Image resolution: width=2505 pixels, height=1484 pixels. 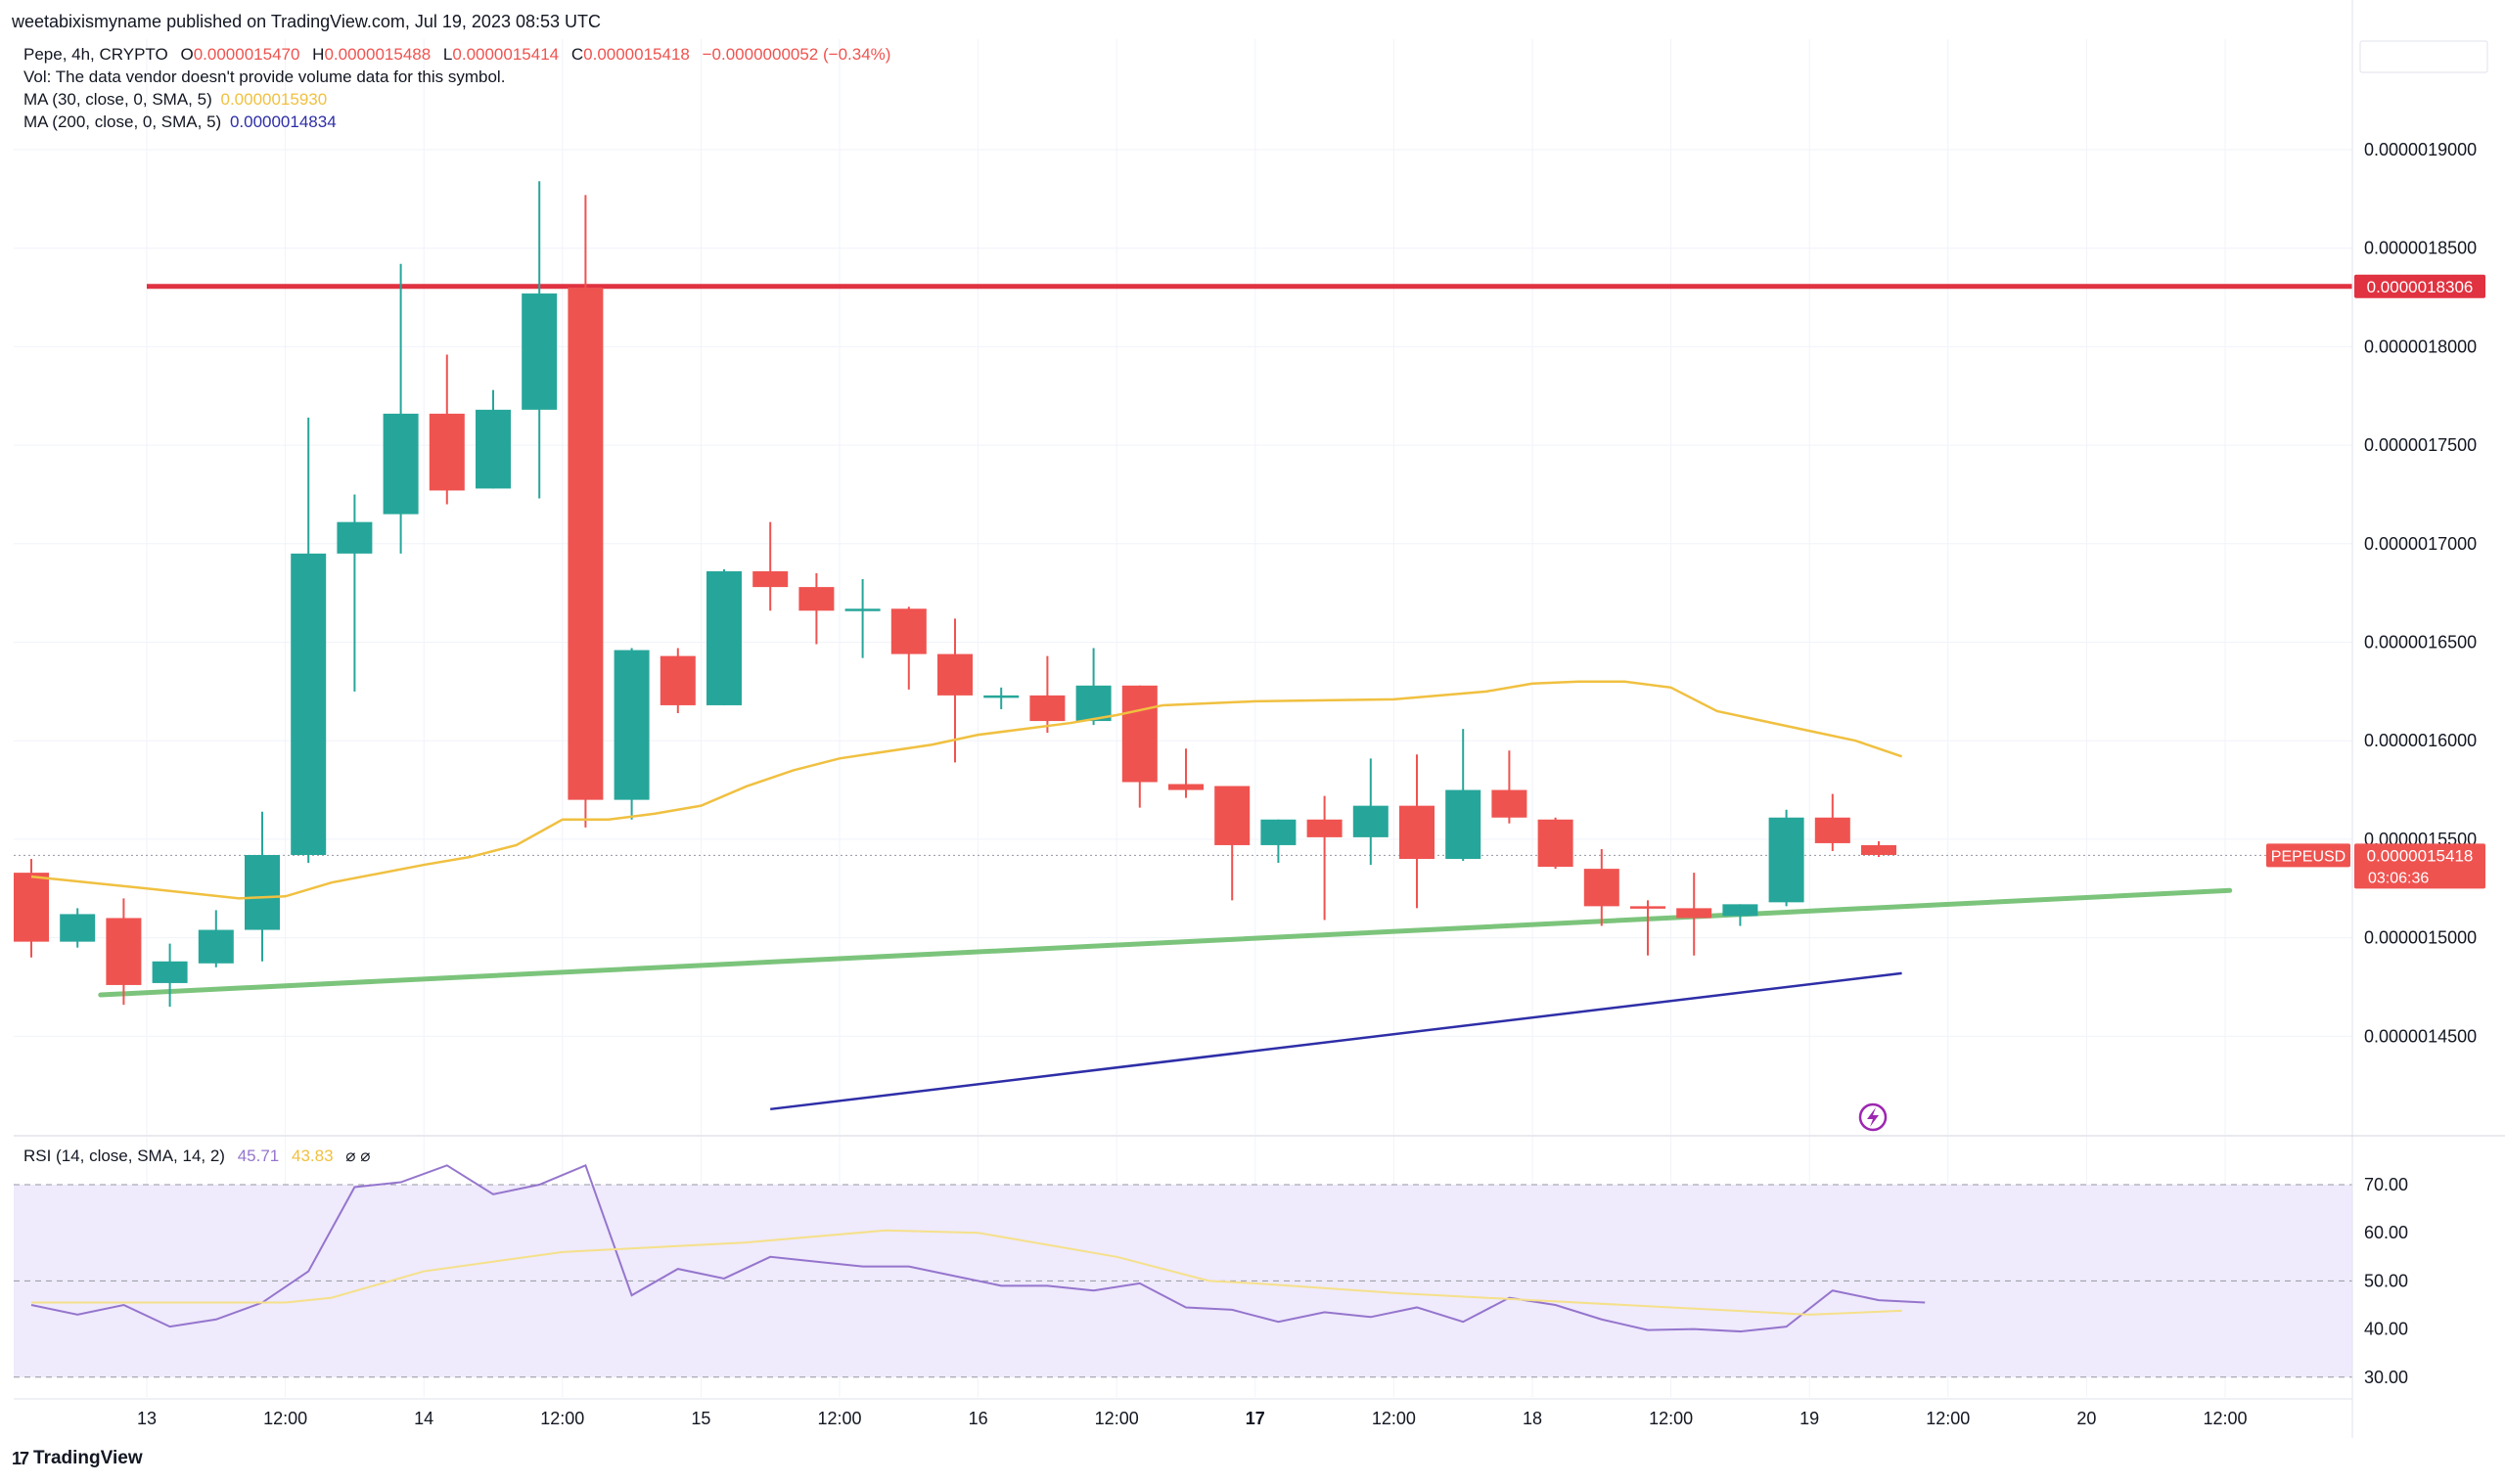 I want to click on time-tick-label: 18, so click(x=1532, y=1418).